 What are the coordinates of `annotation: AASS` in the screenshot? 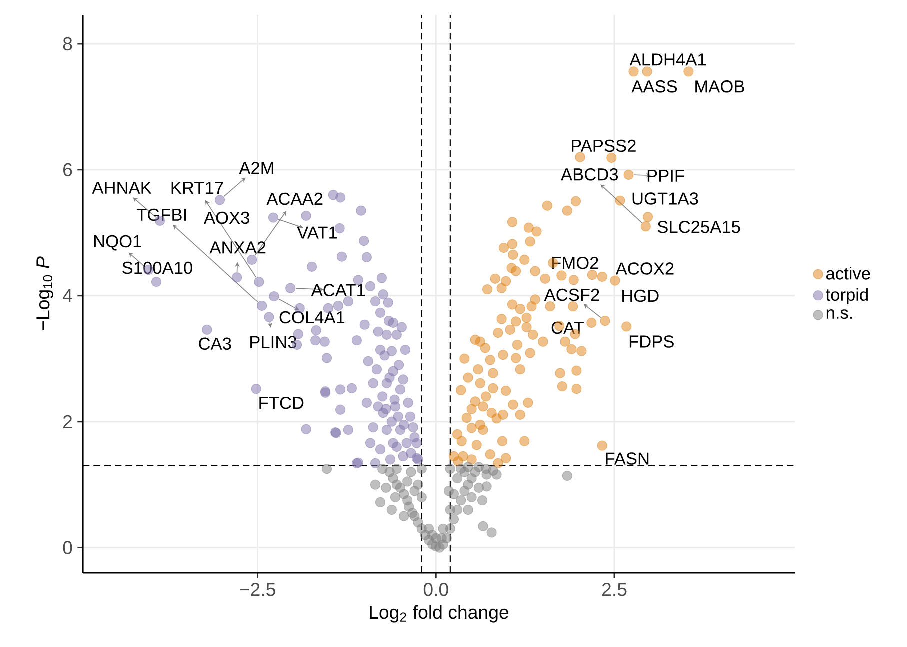 It's located at (655, 86).